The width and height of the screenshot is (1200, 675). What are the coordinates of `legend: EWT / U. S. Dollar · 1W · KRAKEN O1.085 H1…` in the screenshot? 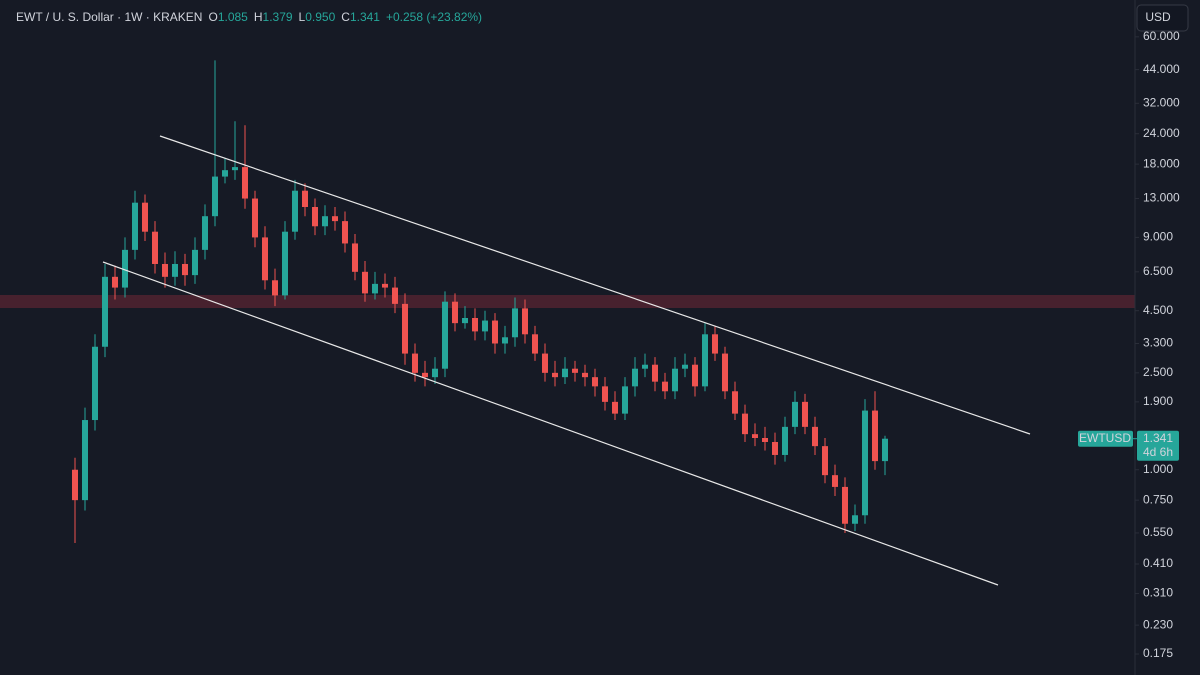 It's located at (249, 17).